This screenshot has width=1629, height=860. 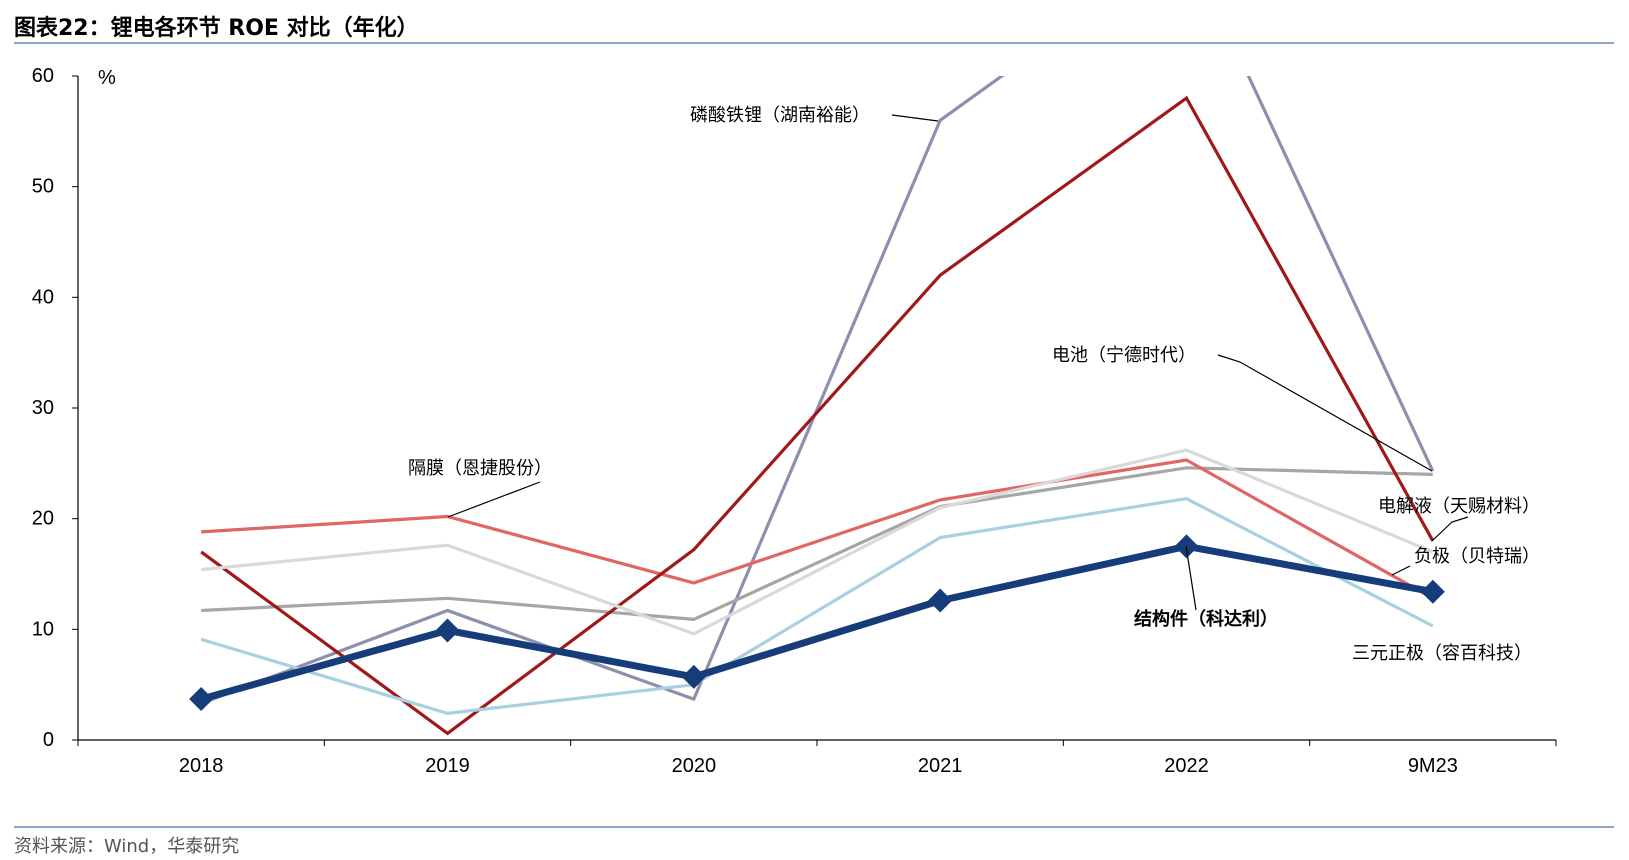 What do you see at coordinates (1442, 653) in the screenshot?
I see `series-label: 三元正极（容百科技）` at bounding box center [1442, 653].